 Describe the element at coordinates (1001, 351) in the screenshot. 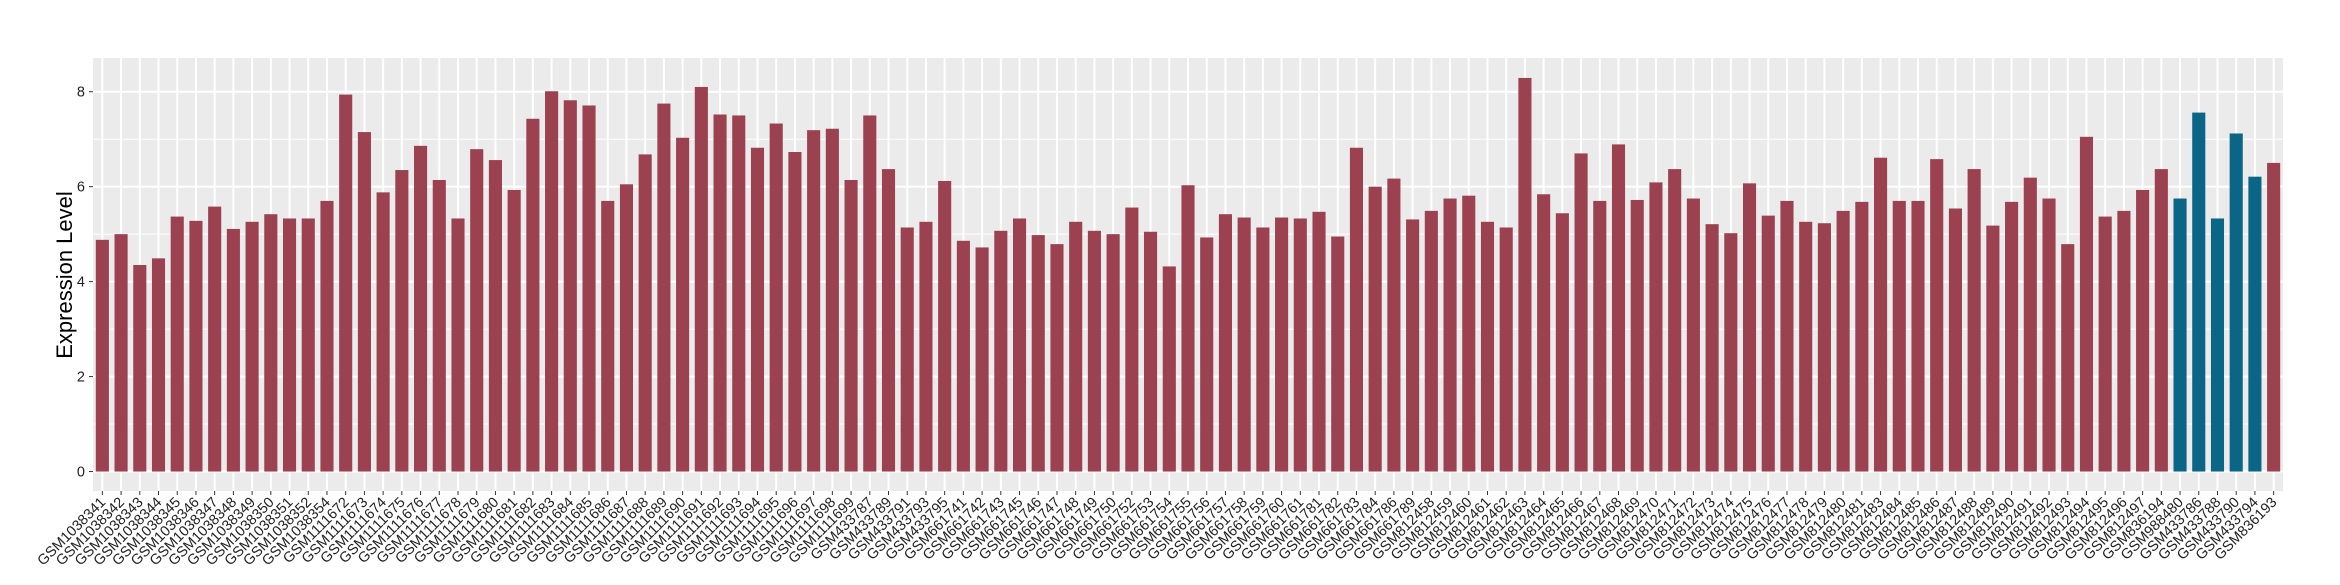

I see `bar-GSM661743` at that location.